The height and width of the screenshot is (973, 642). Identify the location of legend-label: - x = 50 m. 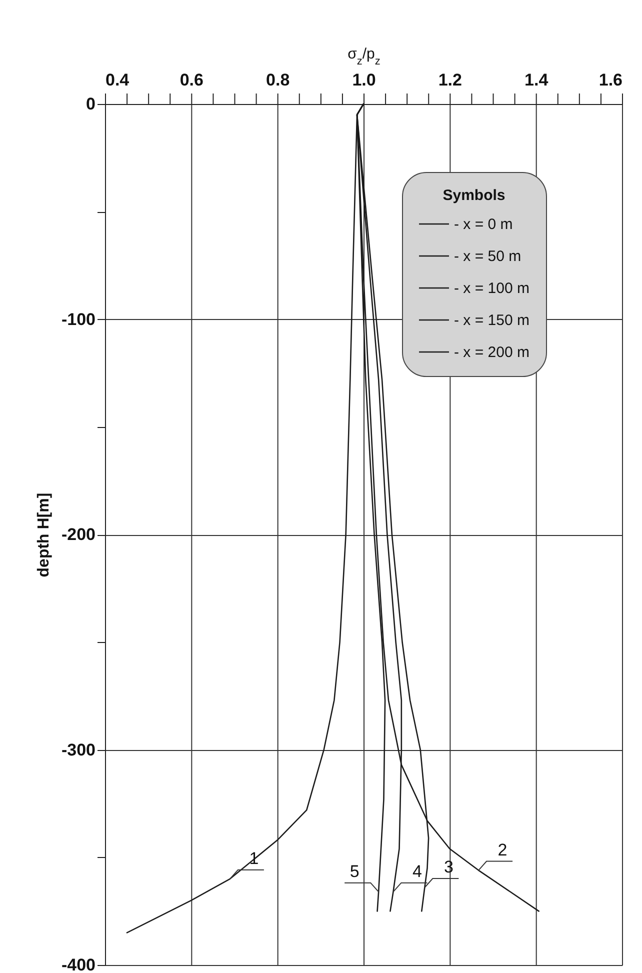
(488, 256).